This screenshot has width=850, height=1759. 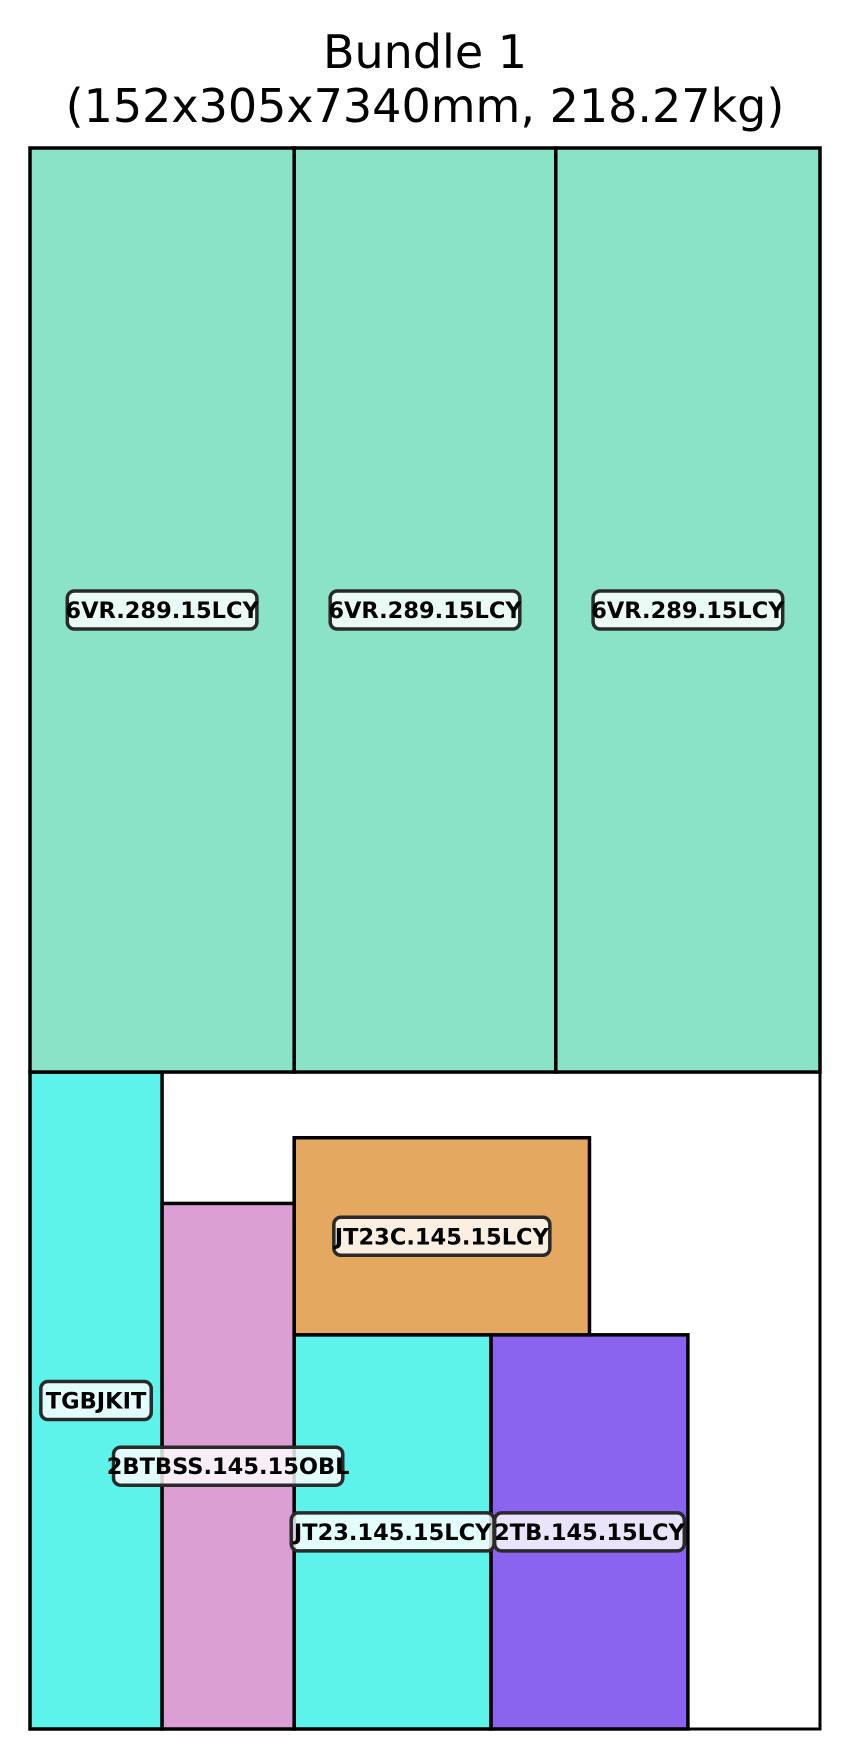 I want to click on piece-label-tgbjkit: TGBJKIT, so click(x=96, y=1400).